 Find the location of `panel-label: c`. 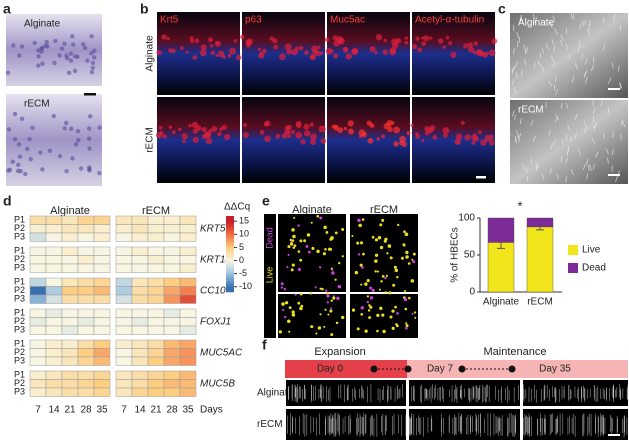

panel-label: c is located at coordinates (502, 9).